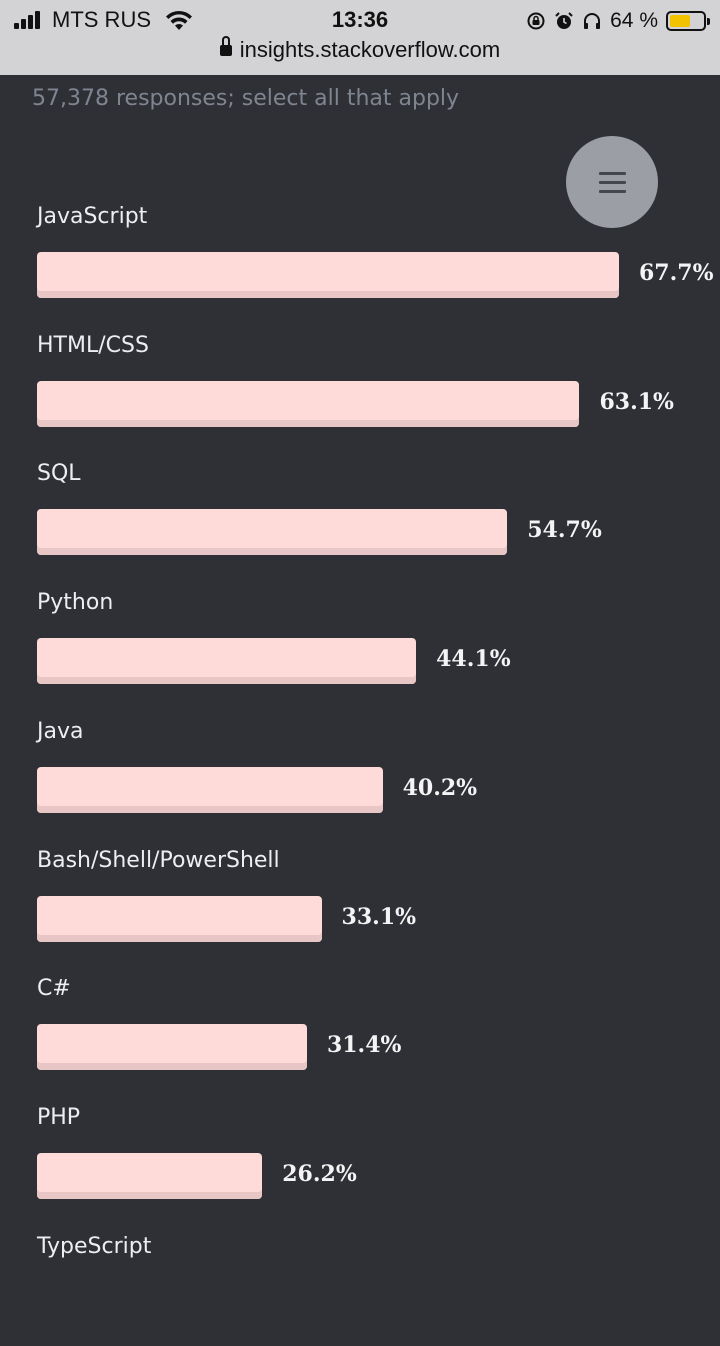 This screenshot has height=1346, width=720. I want to click on category-label: Python, so click(75, 603).